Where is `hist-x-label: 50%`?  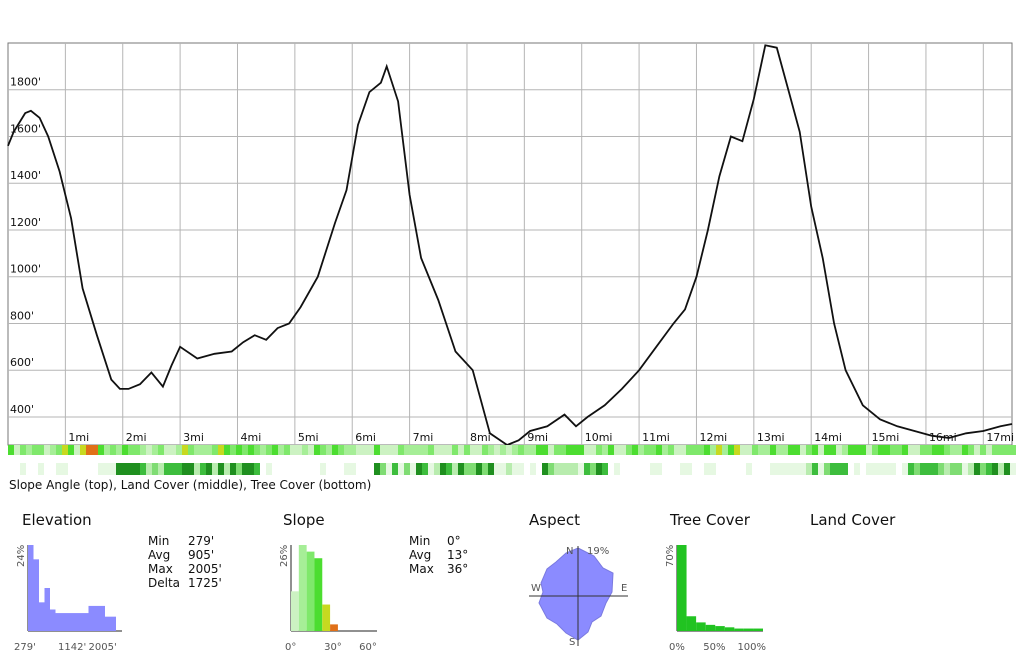
hist-x-label: 50% is located at coordinates (714, 647).